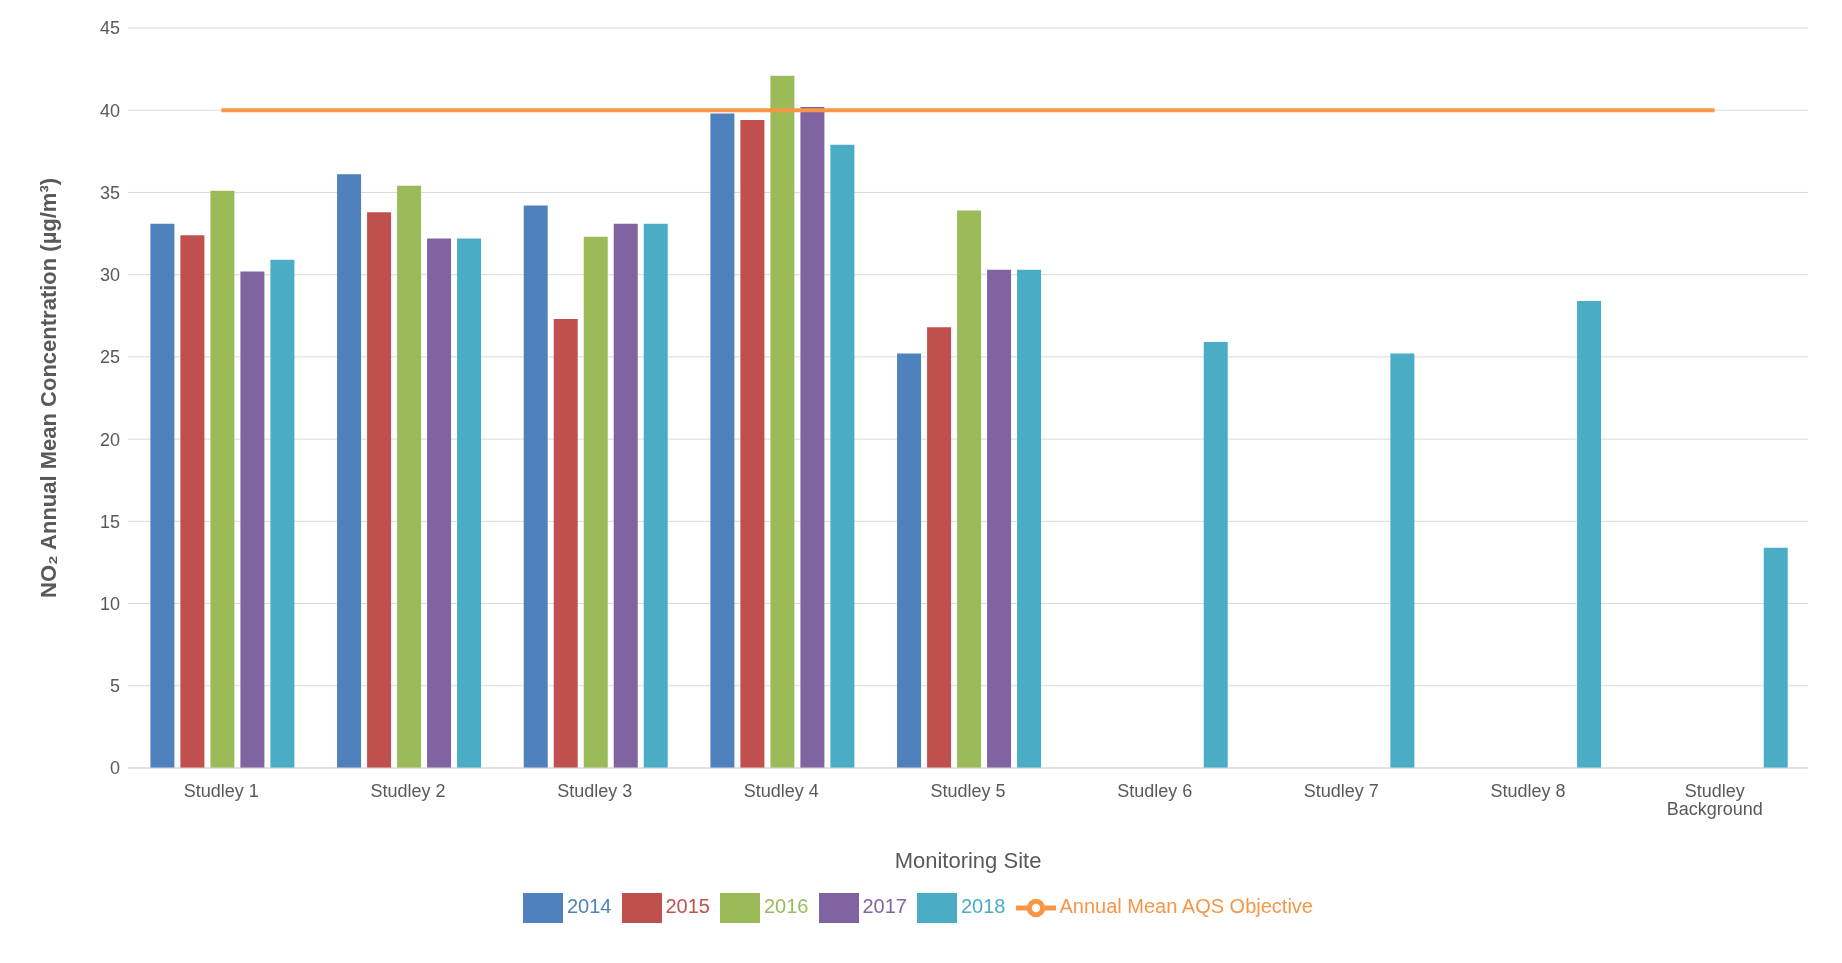  What do you see at coordinates (109, 192) in the screenshot?
I see `y-tick-label: 35` at bounding box center [109, 192].